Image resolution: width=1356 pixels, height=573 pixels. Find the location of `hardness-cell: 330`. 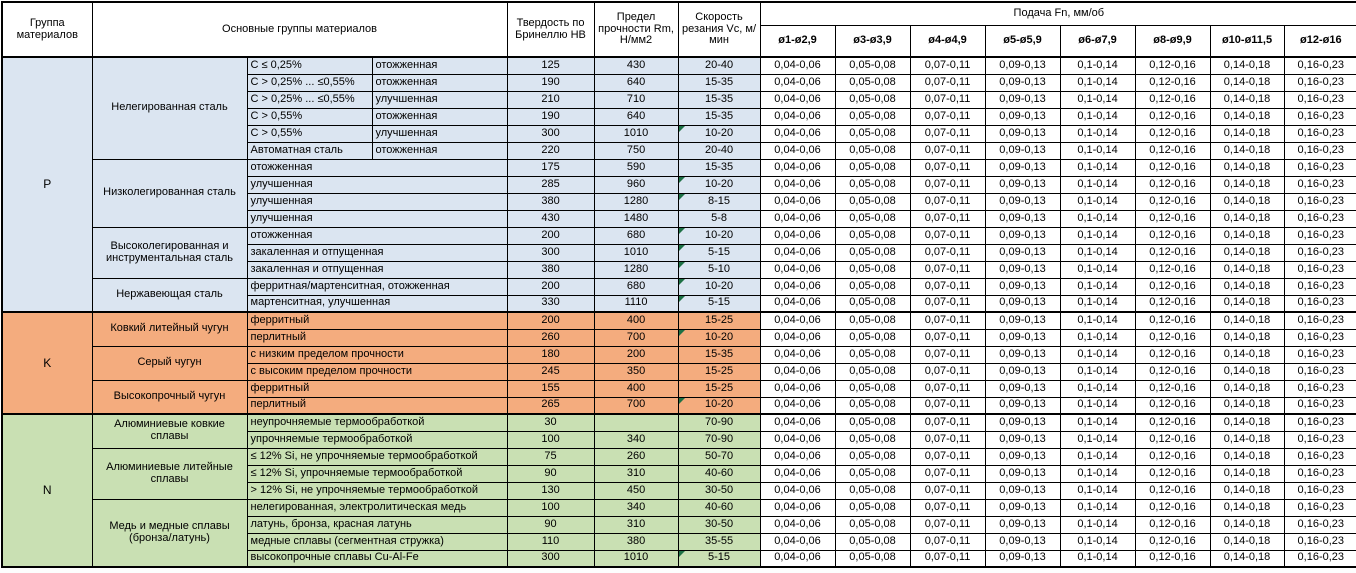

hardness-cell: 330 is located at coordinates (550, 303).